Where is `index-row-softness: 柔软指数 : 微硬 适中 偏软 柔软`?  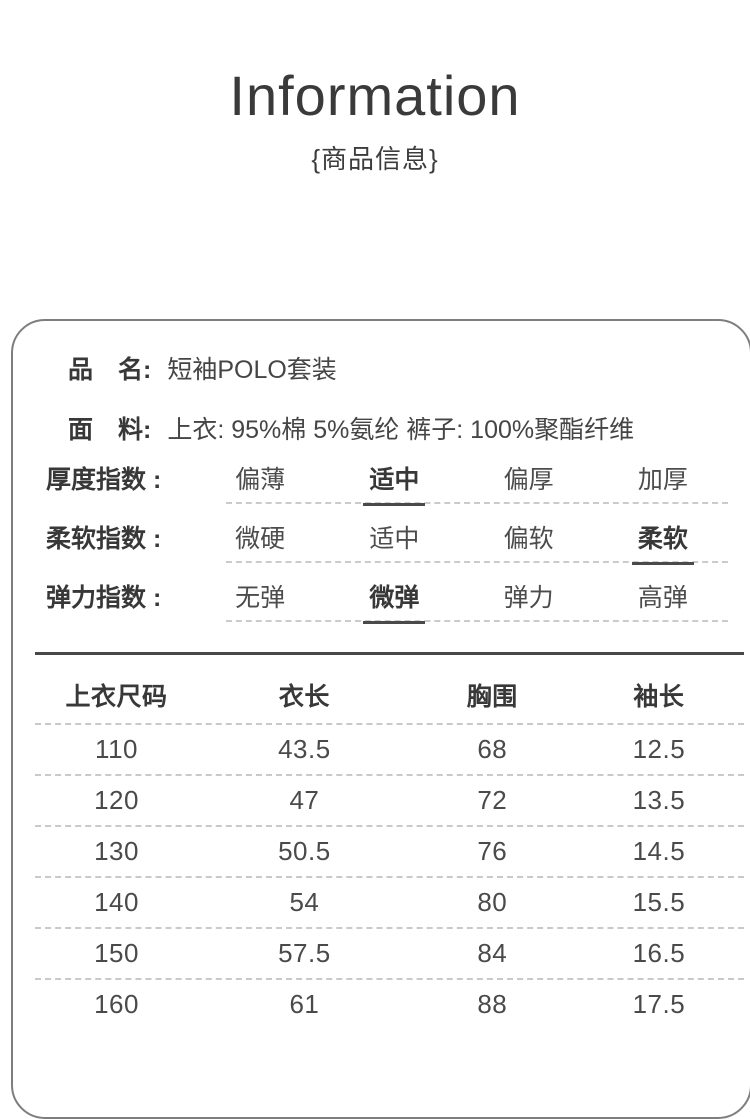
index-row-softness: 柔软指数 : 微硬 适中 偏软 柔软 is located at coordinates (388, 545).